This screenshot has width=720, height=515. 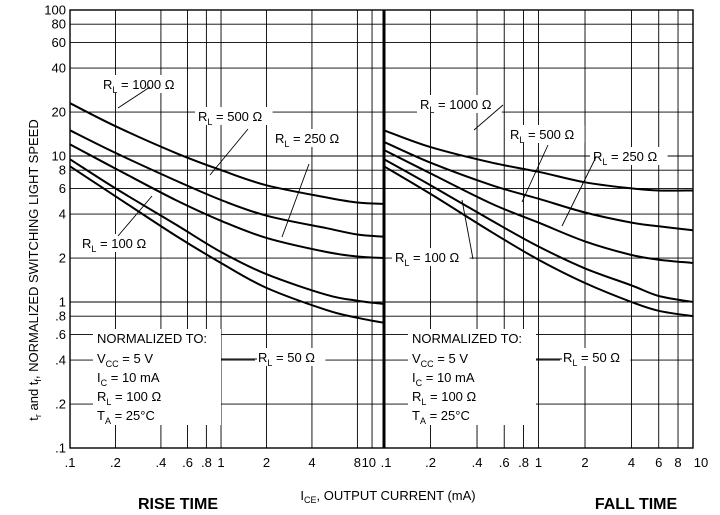 I want to click on rise-time-title: RISE TIME, so click(x=178, y=504).